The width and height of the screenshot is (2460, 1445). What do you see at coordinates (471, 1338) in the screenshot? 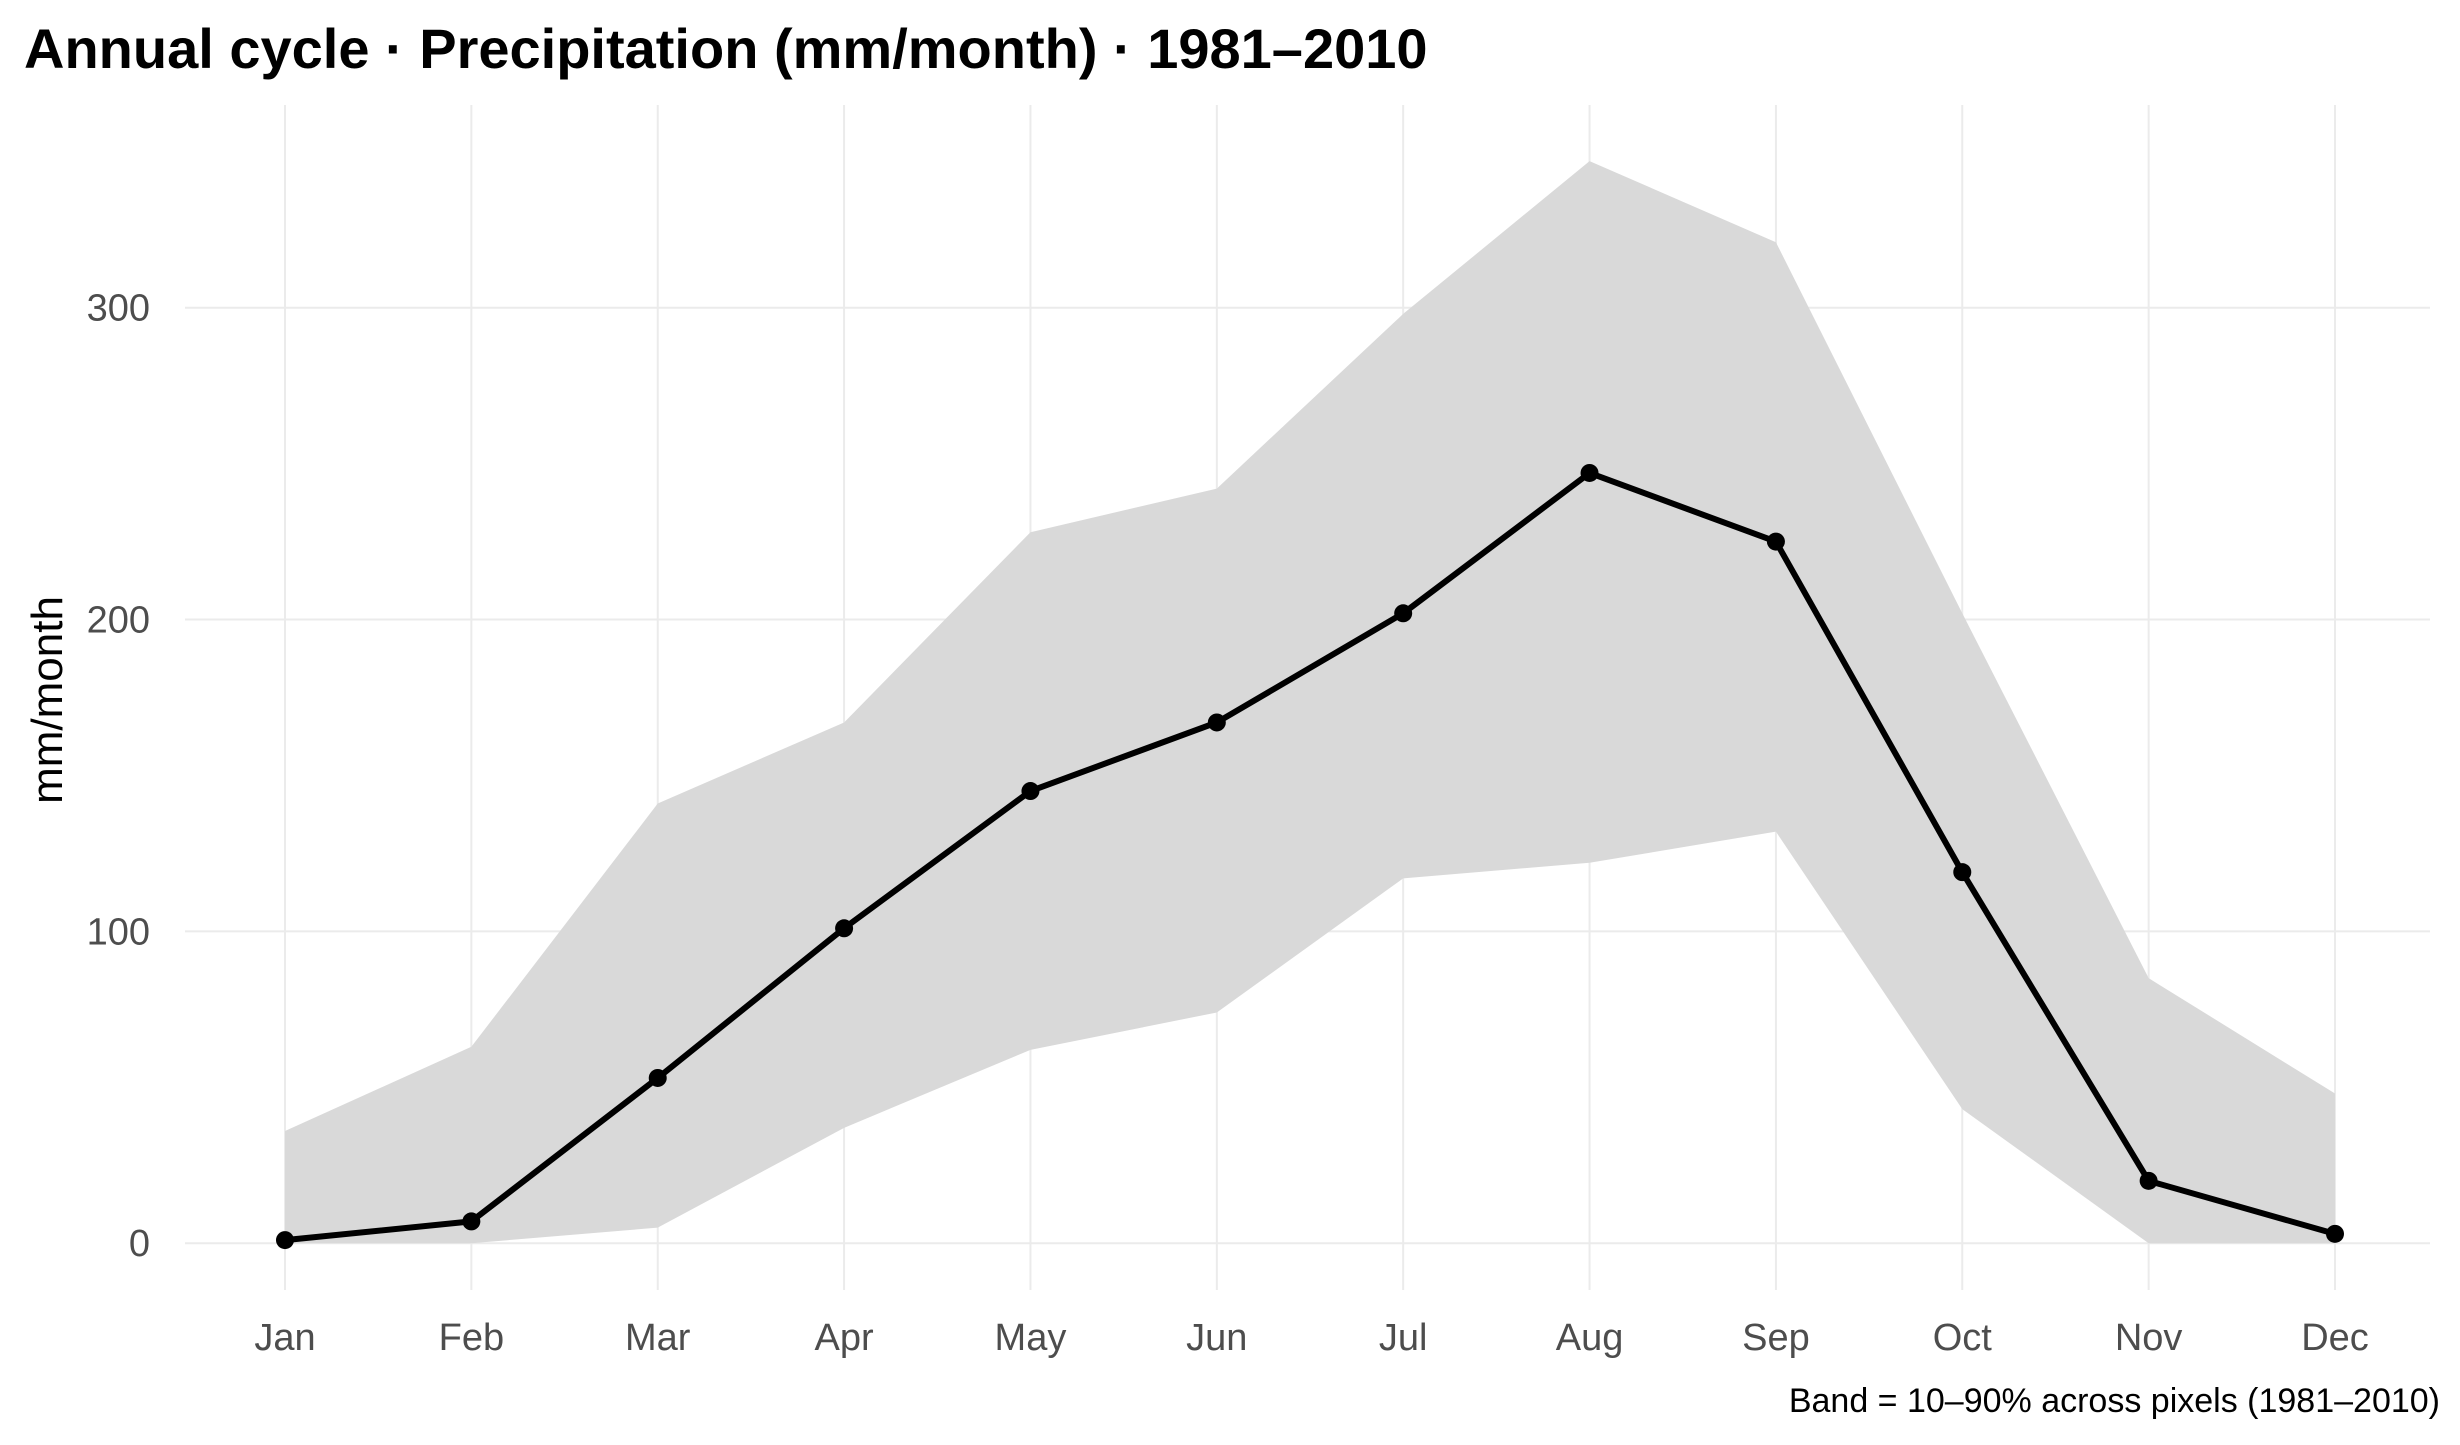
I see `x-tick-label: Feb` at bounding box center [471, 1338].